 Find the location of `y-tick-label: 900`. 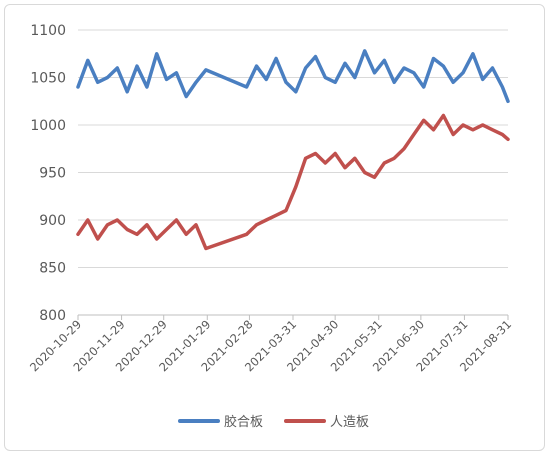

y-tick-label: 900 is located at coordinates (52, 221).